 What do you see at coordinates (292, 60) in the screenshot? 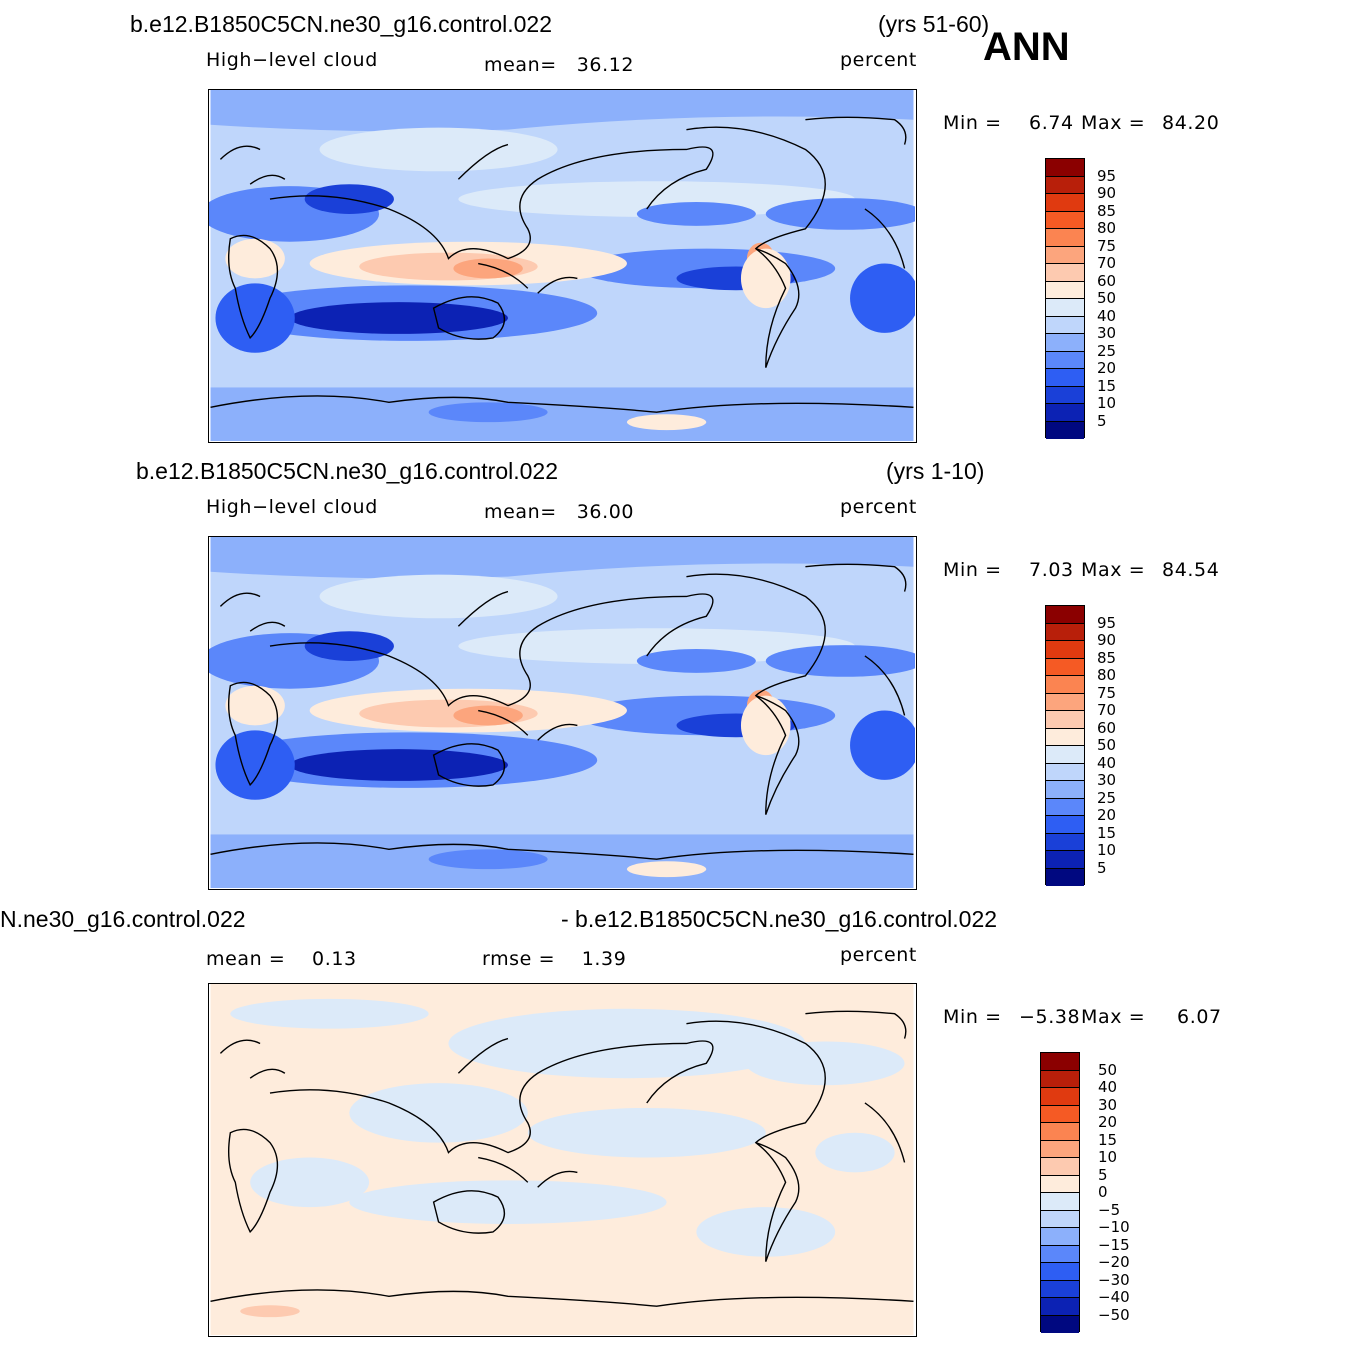
I see `panel1-variable: High−level cloud` at bounding box center [292, 60].